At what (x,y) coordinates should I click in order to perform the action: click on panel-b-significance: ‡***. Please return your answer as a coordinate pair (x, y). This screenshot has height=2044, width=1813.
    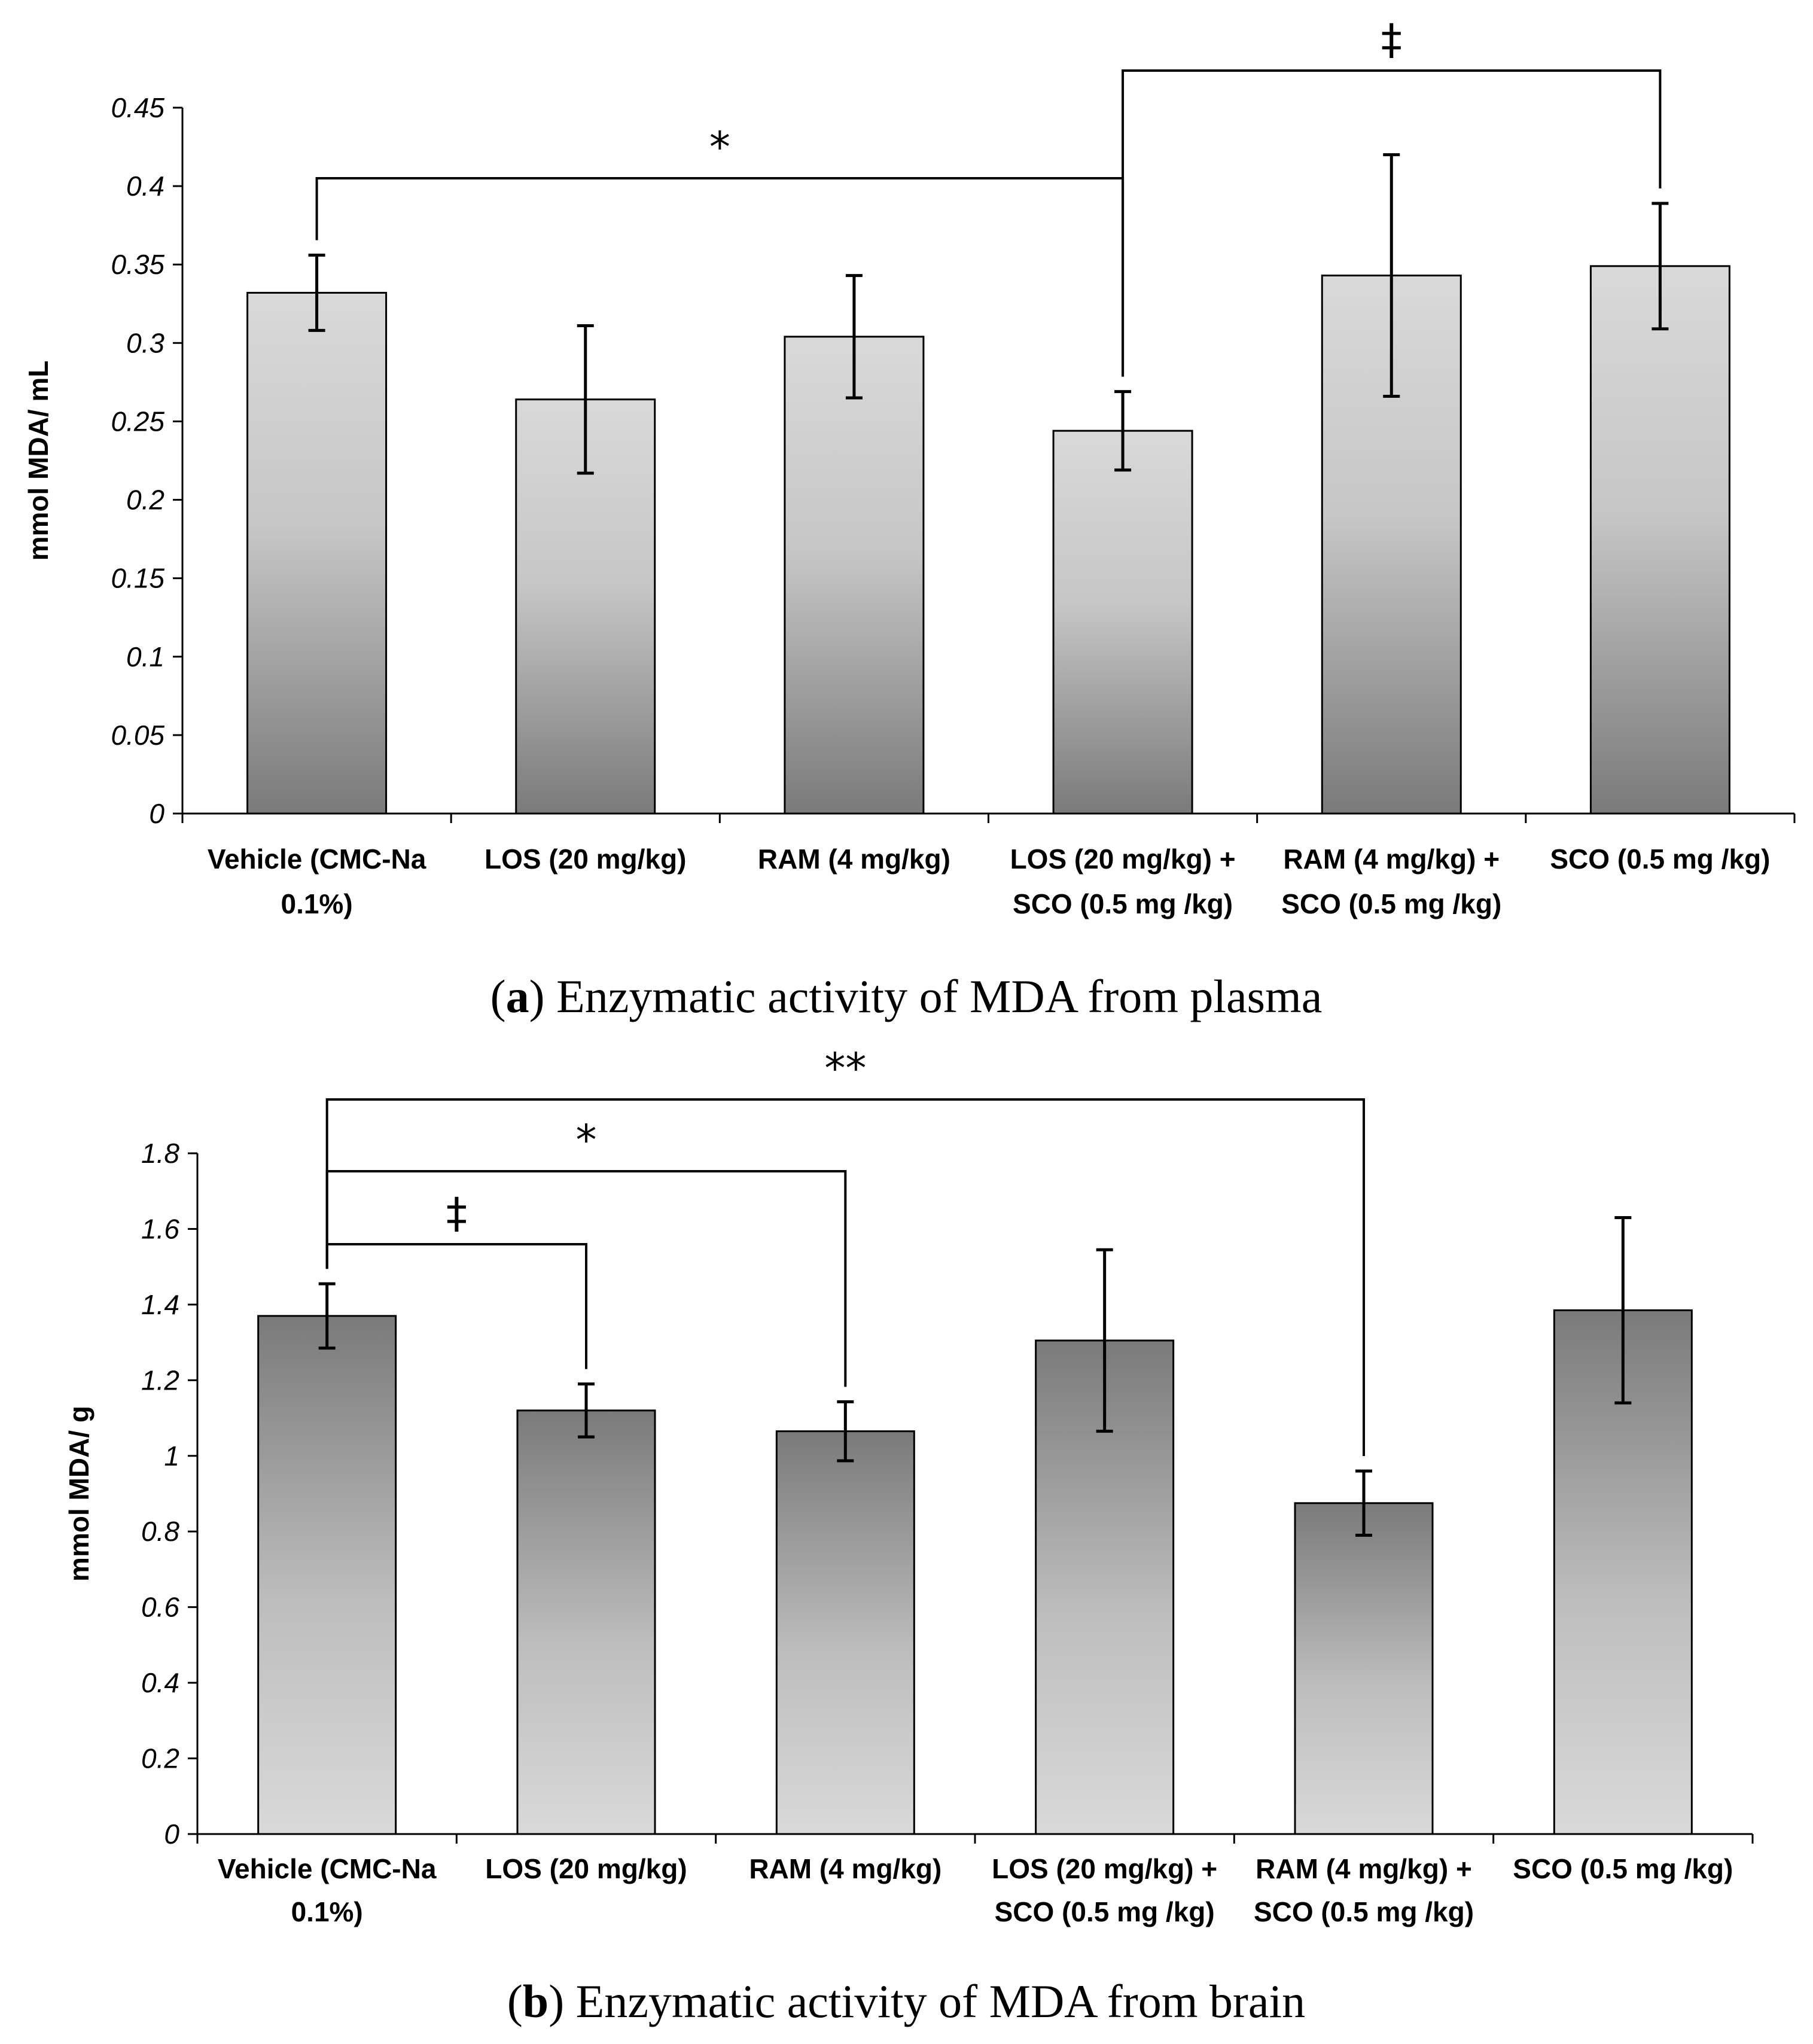
    Looking at the image, I should click on (845, 1250).